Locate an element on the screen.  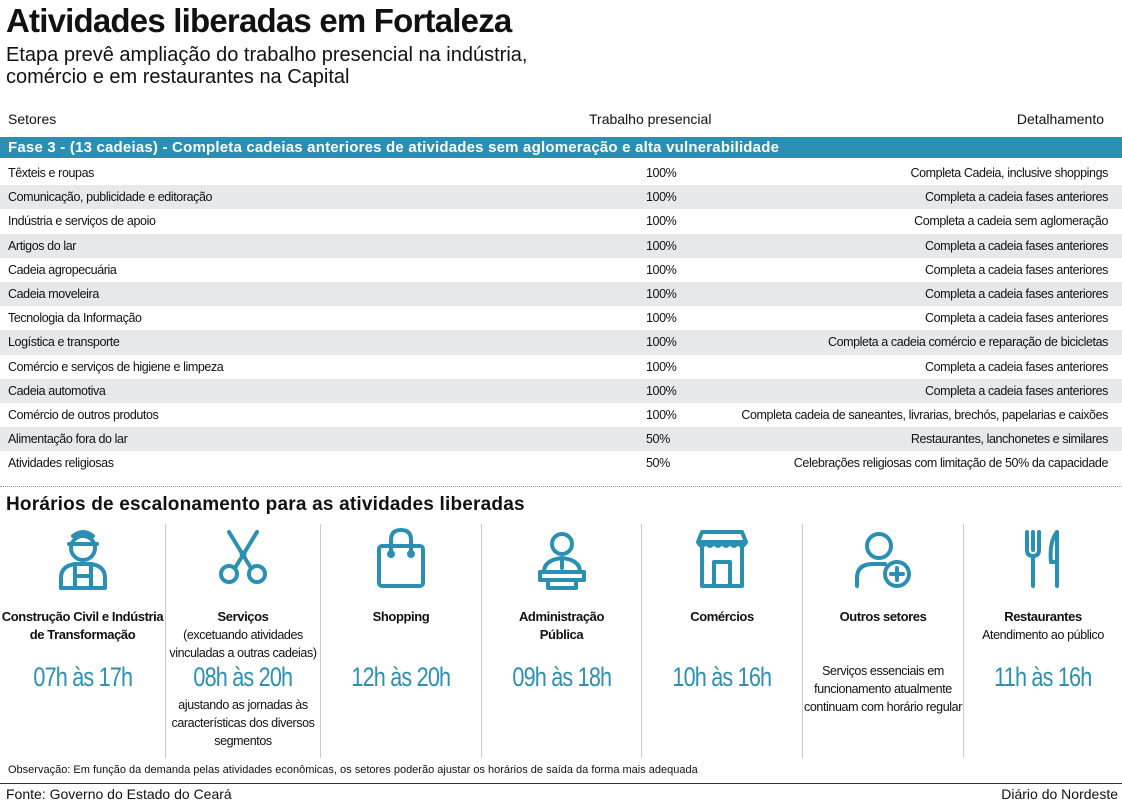
sector-cell: Tecnologia da Informação is located at coordinates (75, 318).